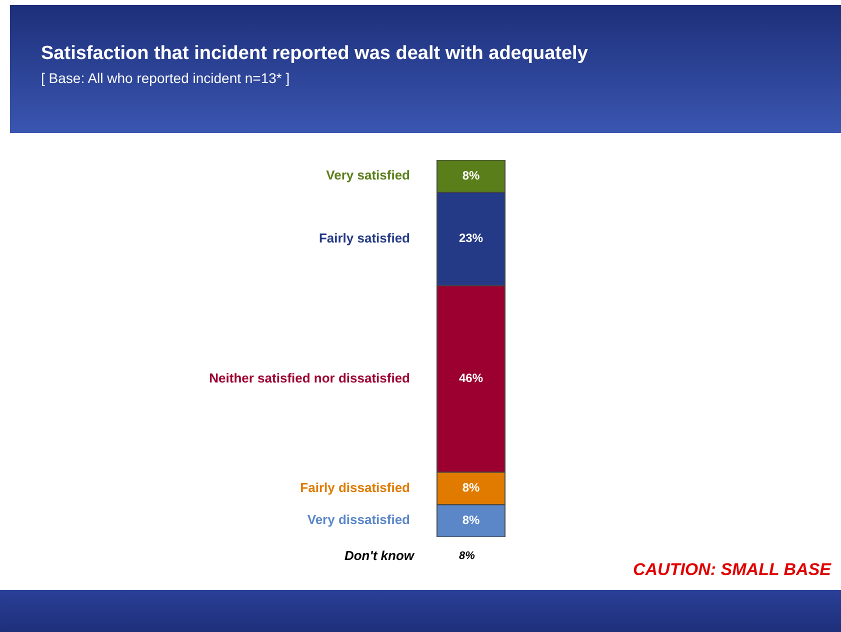 This screenshot has width=841, height=632. I want to click on text: Very dissatisfied, so click(358, 520).